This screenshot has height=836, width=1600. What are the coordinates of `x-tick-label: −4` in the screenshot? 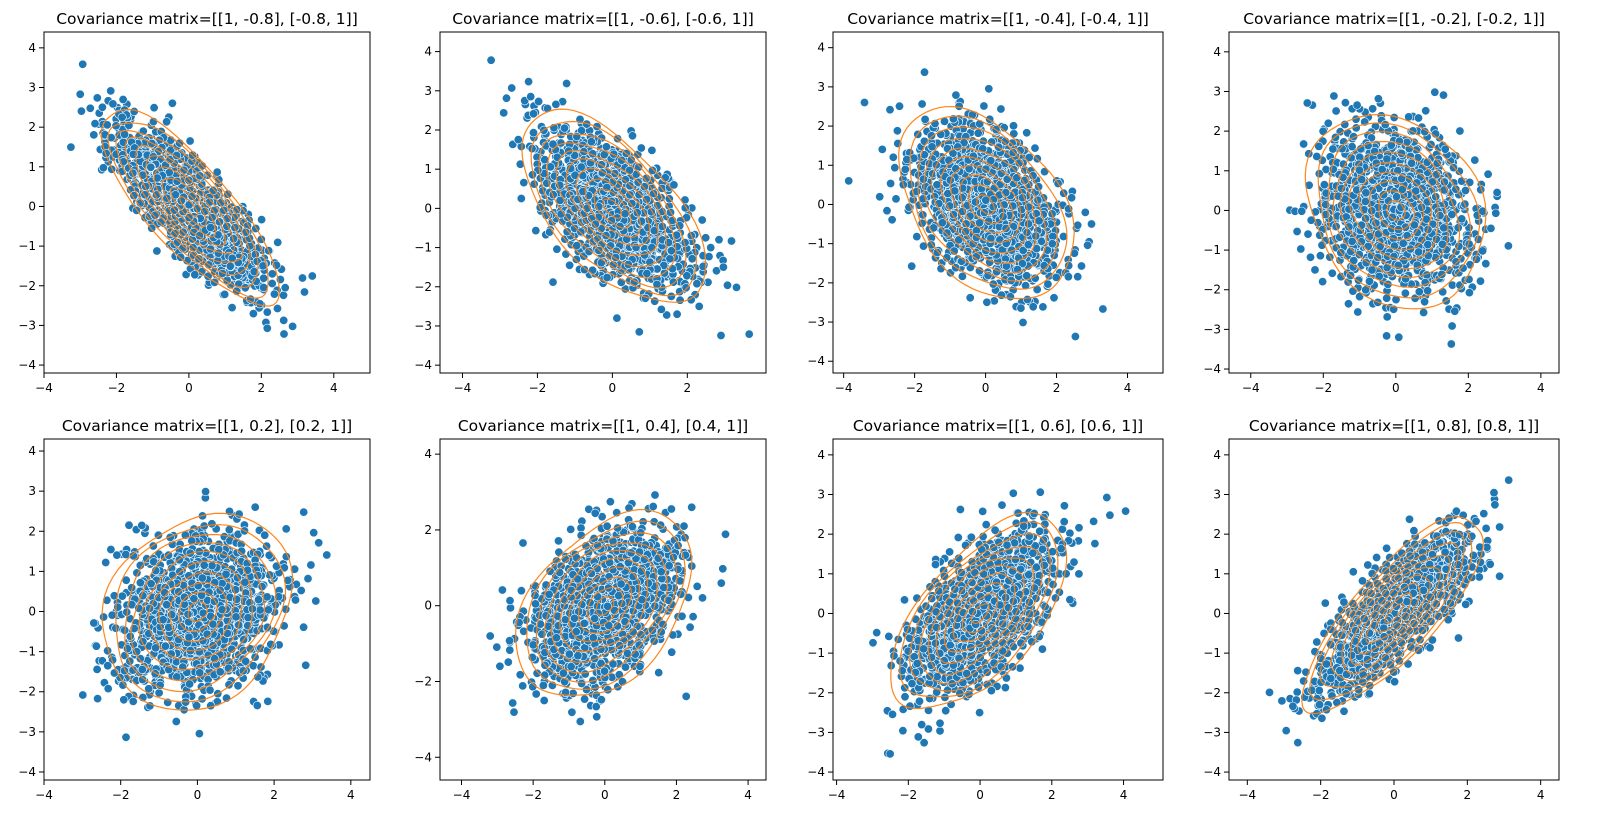 It's located at (44, 388).